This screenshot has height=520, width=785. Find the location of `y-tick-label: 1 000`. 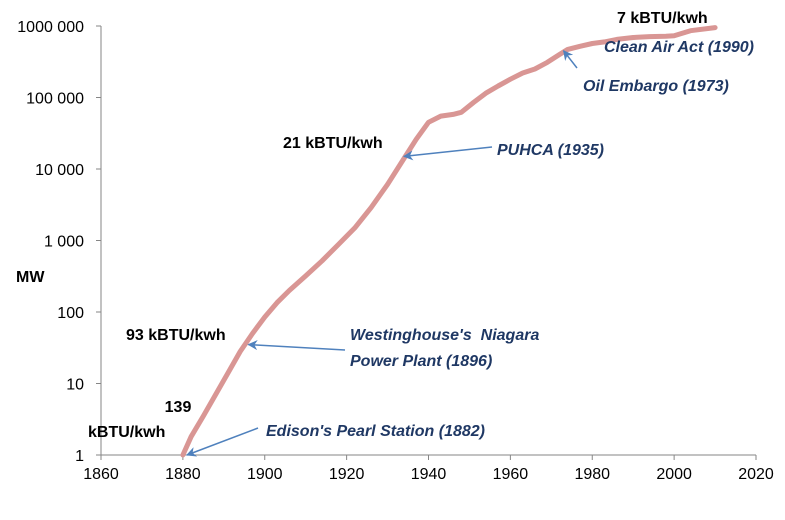

y-tick-label: 1 000 is located at coordinates (64, 242).